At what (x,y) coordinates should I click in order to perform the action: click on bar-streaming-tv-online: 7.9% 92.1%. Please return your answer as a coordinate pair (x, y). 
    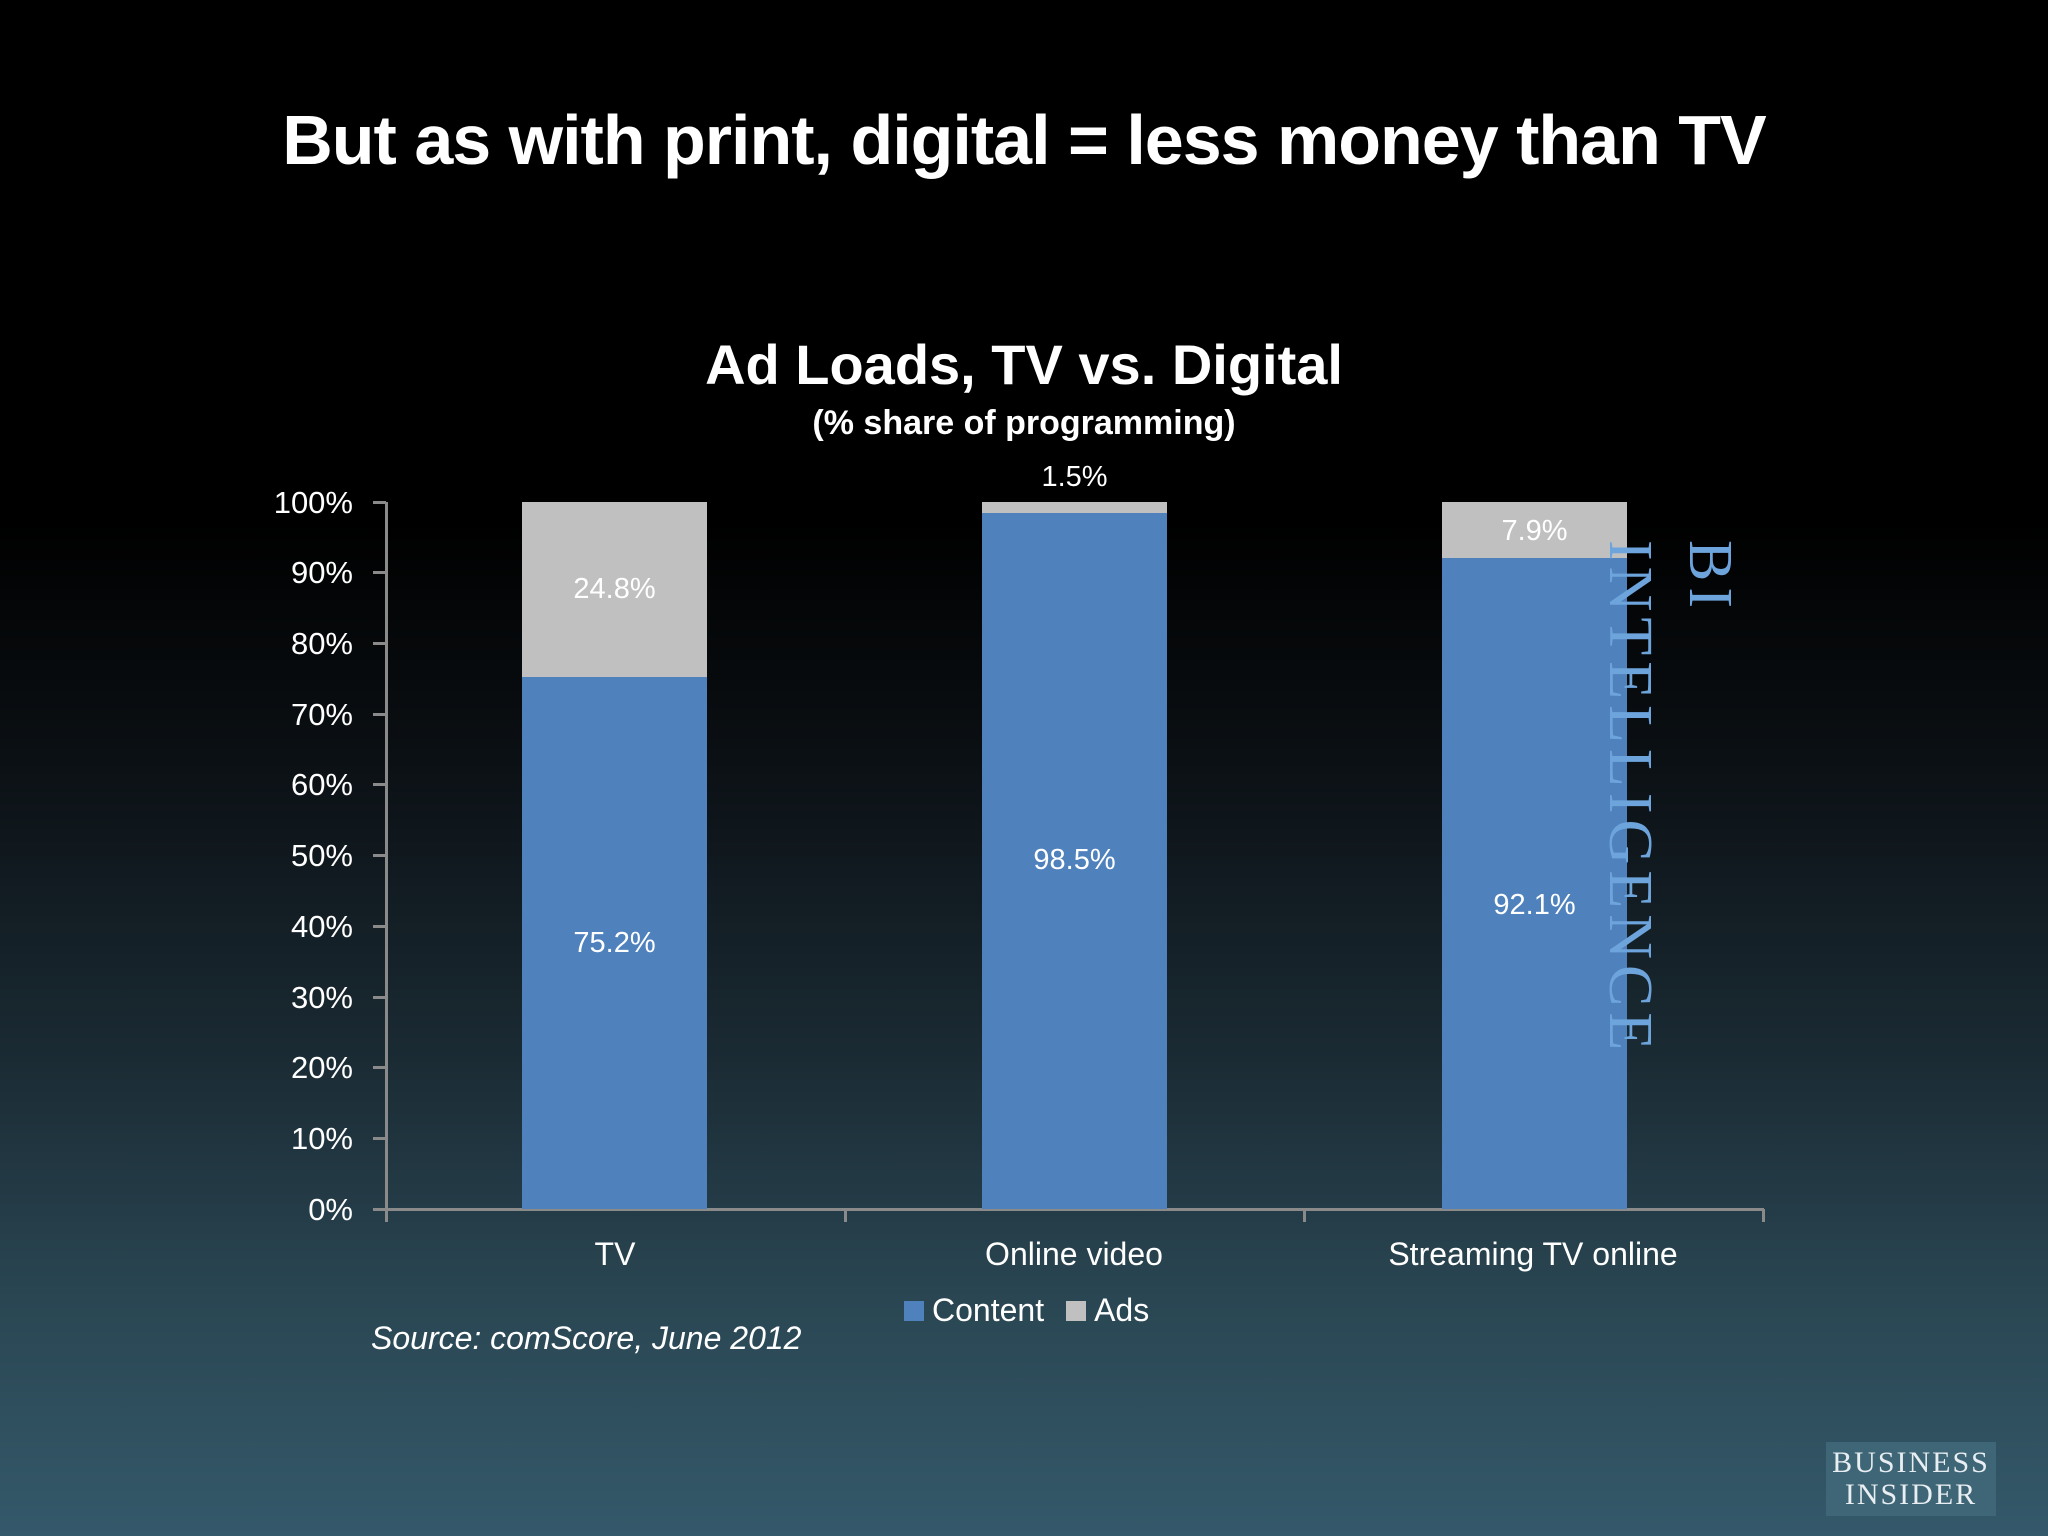
    Looking at the image, I should click on (1534, 855).